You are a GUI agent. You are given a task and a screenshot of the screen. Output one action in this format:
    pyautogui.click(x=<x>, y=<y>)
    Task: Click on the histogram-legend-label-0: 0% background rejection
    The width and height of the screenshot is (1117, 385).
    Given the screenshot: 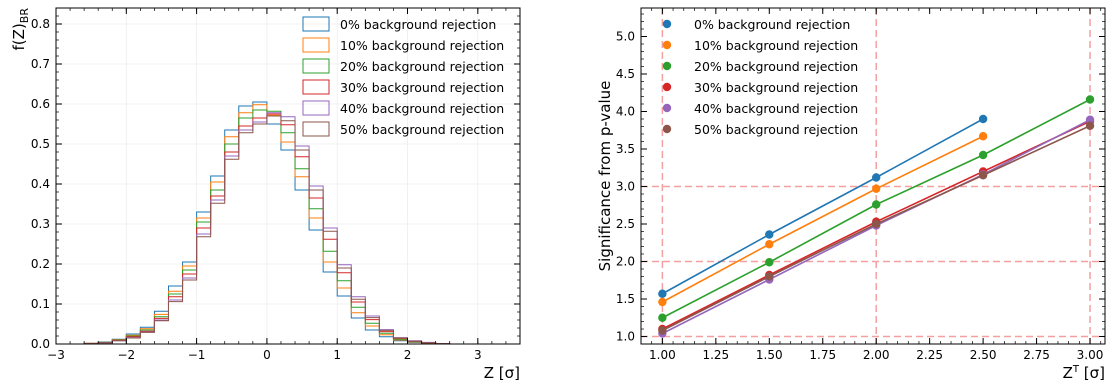 What is the action you would take?
    pyautogui.click(x=418, y=24)
    